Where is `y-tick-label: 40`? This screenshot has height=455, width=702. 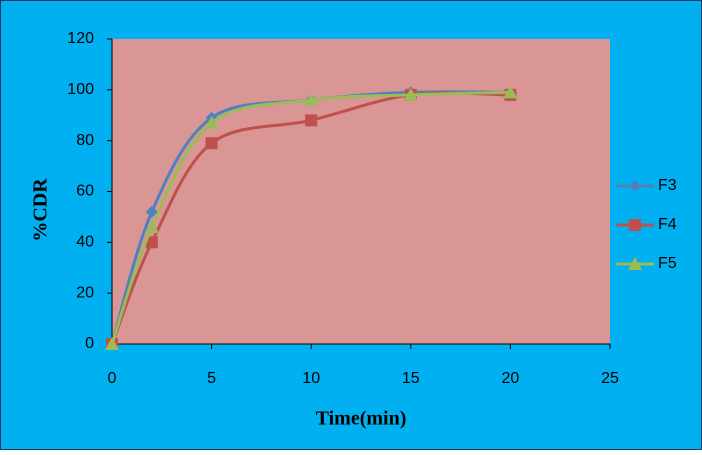
y-tick-label: 40 is located at coordinates (85, 242).